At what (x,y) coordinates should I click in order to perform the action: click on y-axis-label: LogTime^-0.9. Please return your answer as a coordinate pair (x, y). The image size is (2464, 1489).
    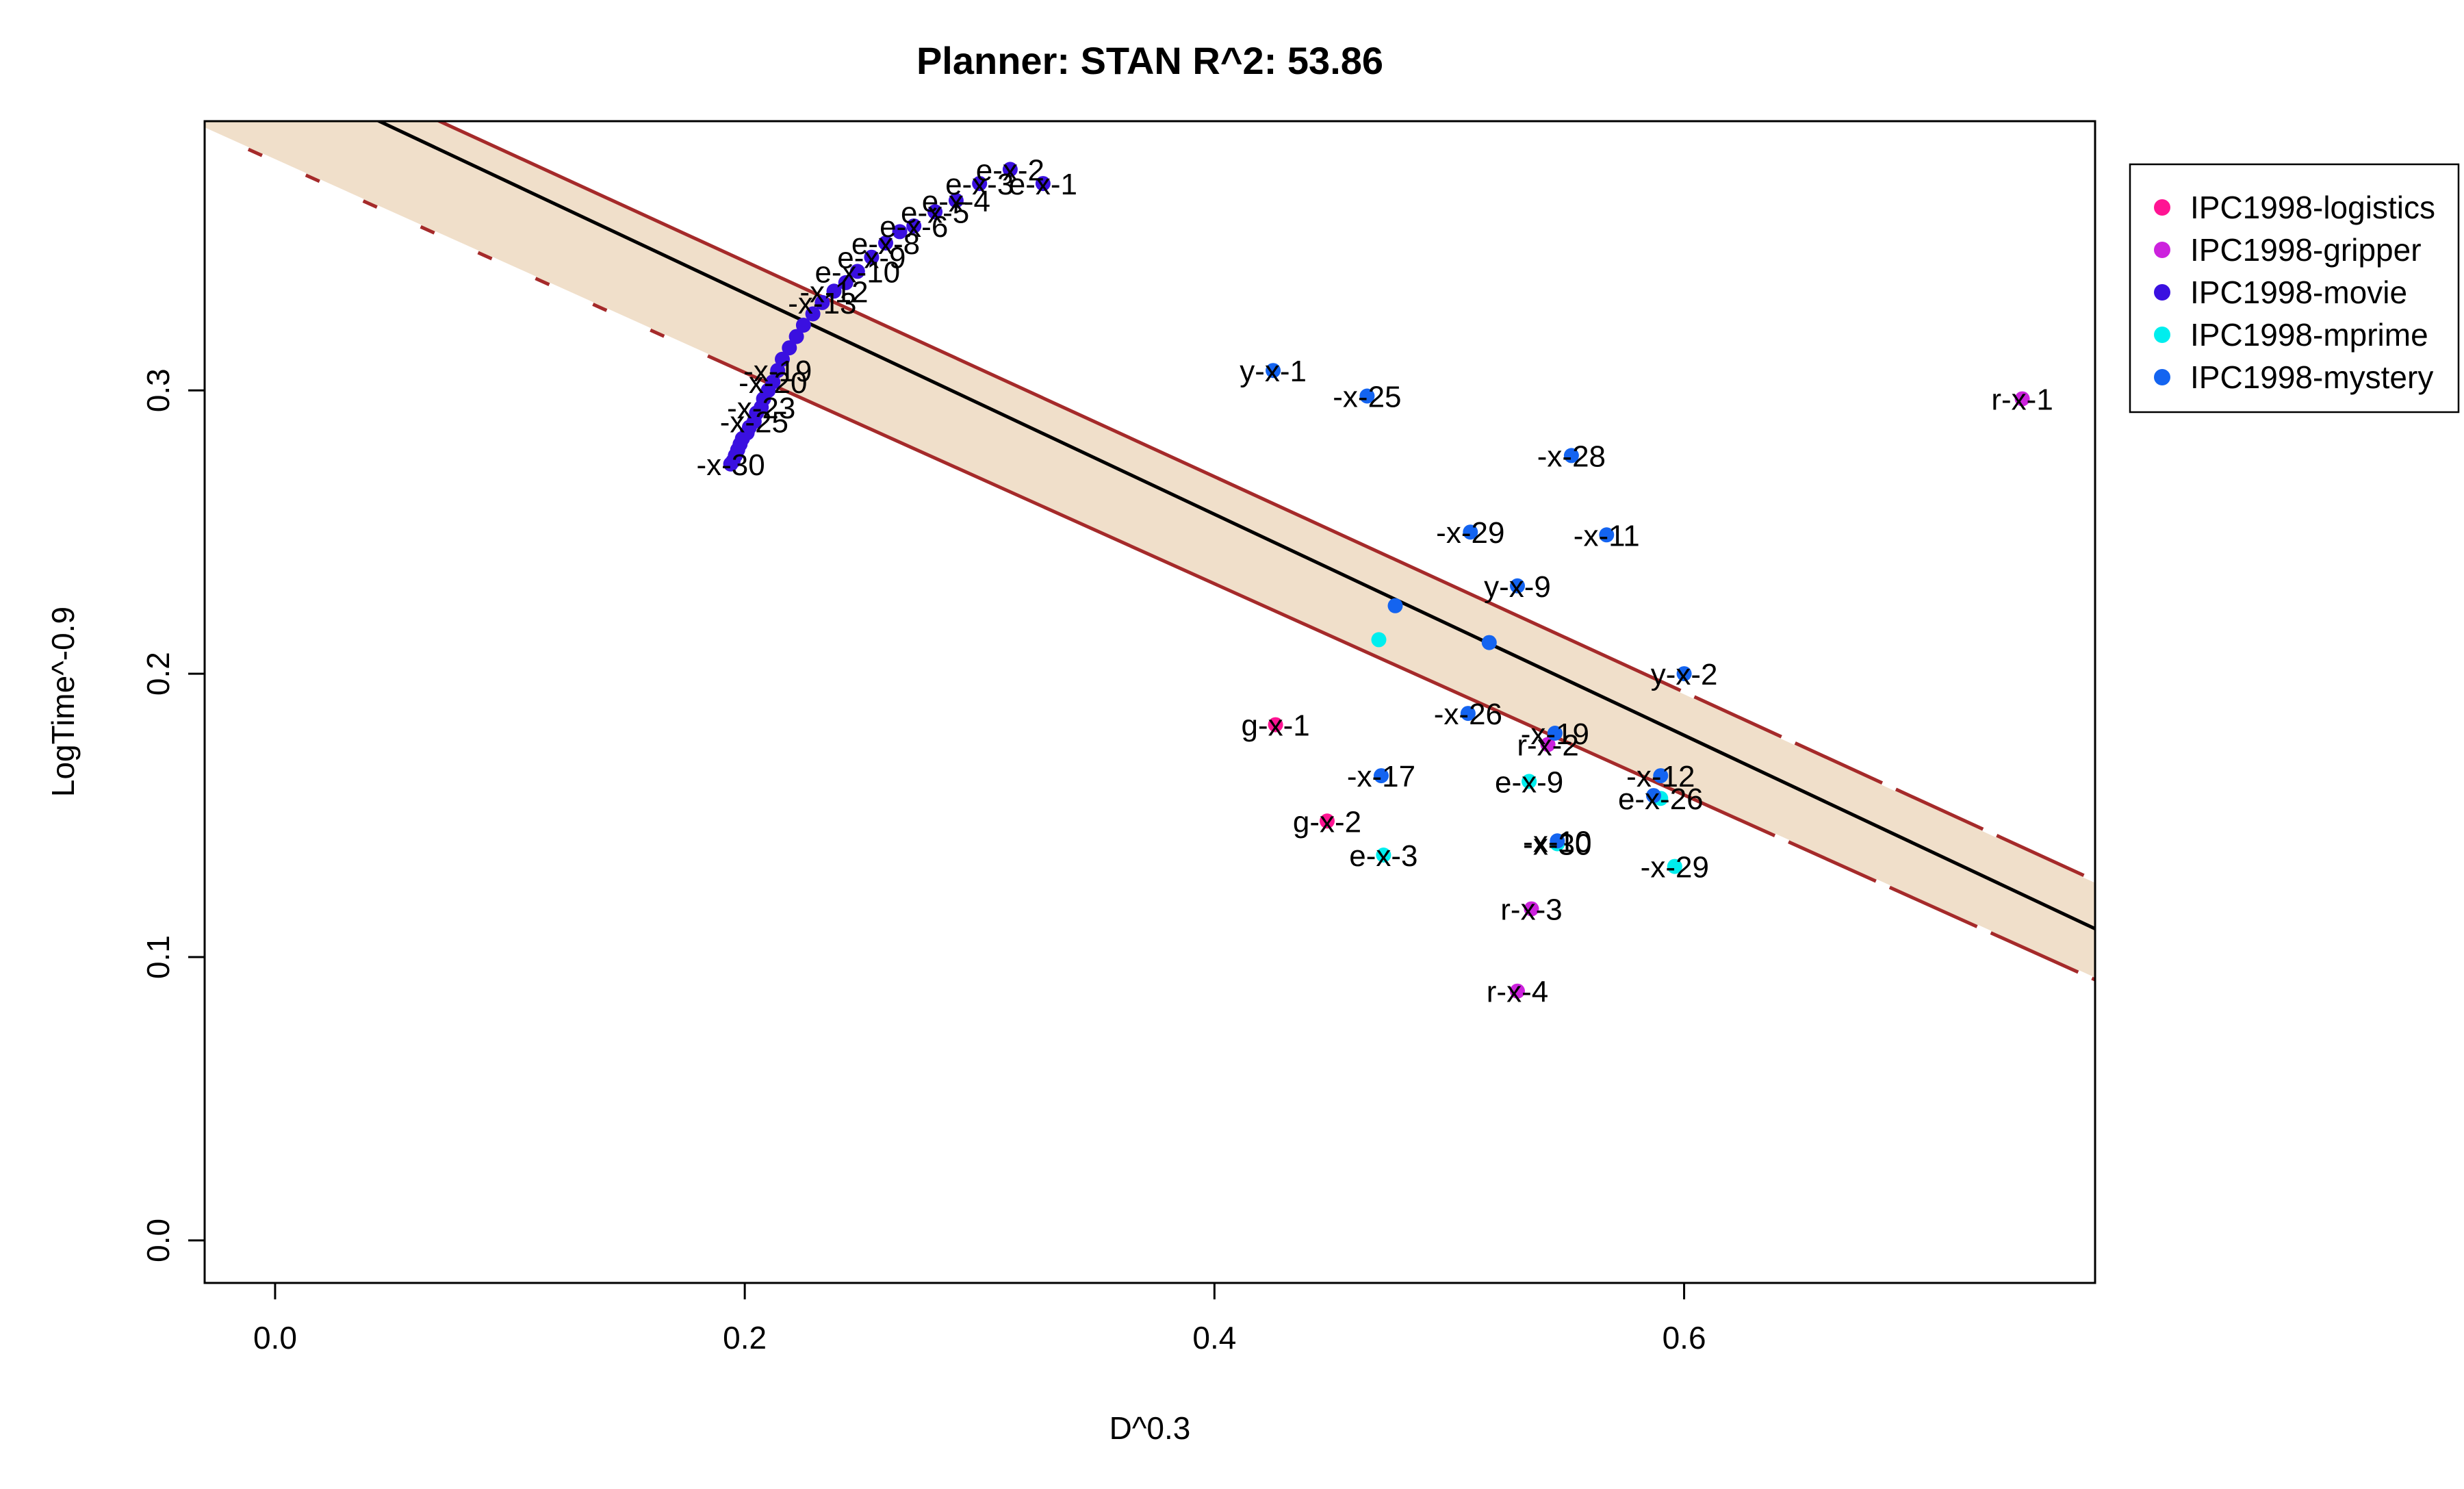
    Looking at the image, I should click on (63, 702).